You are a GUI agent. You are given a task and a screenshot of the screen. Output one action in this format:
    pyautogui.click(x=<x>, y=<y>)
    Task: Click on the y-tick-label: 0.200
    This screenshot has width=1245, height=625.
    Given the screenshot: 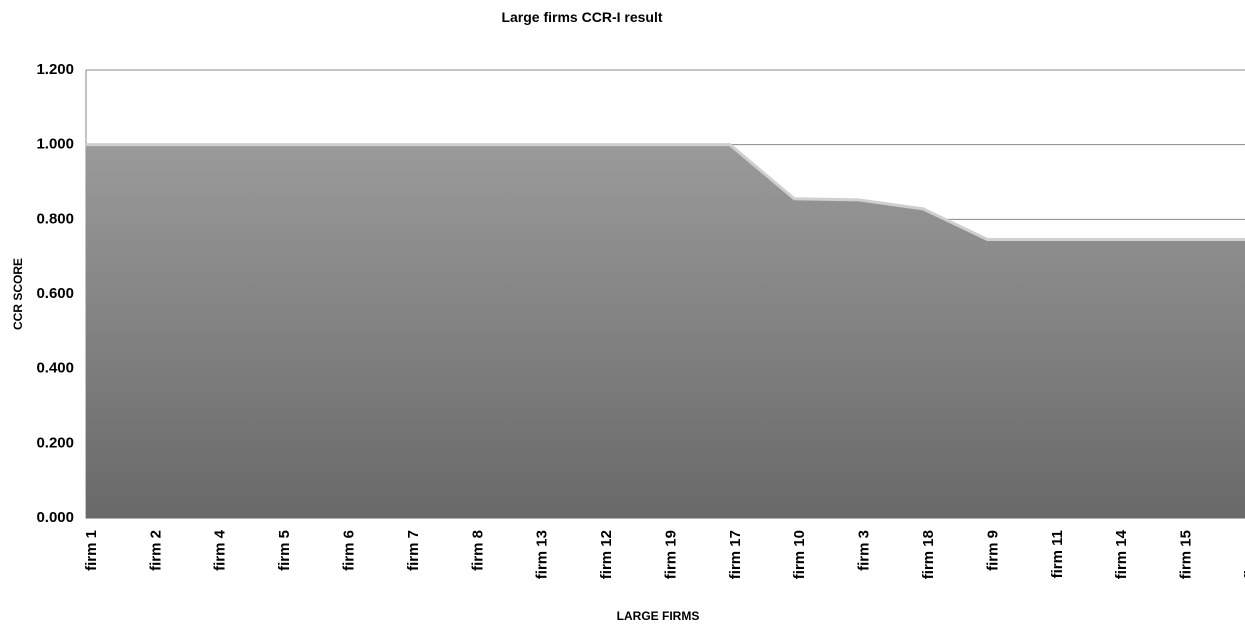 What is the action you would take?
    pyautogui.click(x=55, y=442)
    